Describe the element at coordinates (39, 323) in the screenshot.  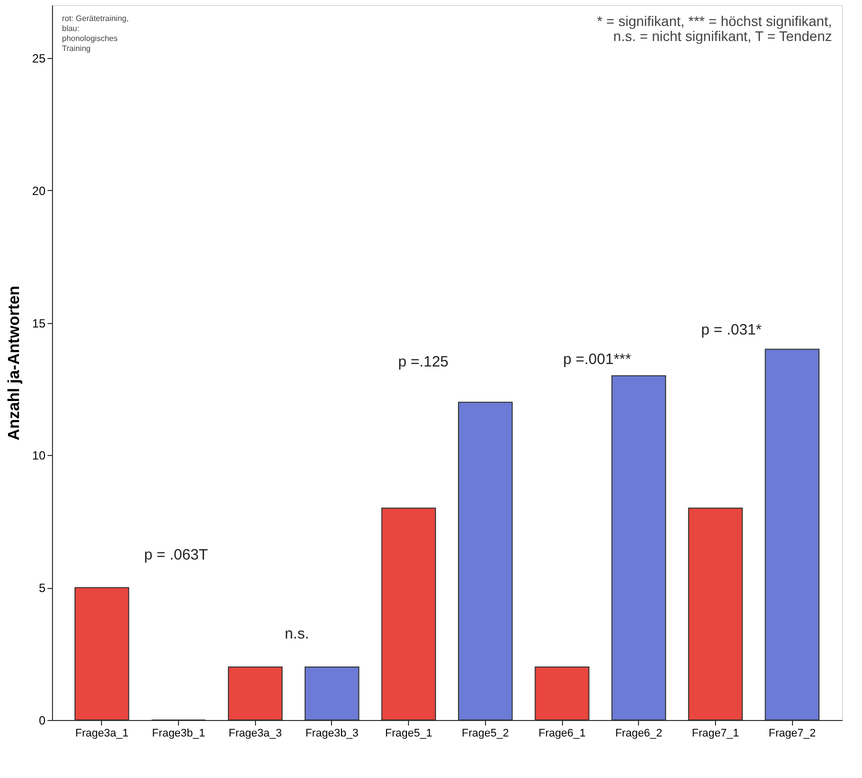
I see `y-tick-label: 15` at that location.